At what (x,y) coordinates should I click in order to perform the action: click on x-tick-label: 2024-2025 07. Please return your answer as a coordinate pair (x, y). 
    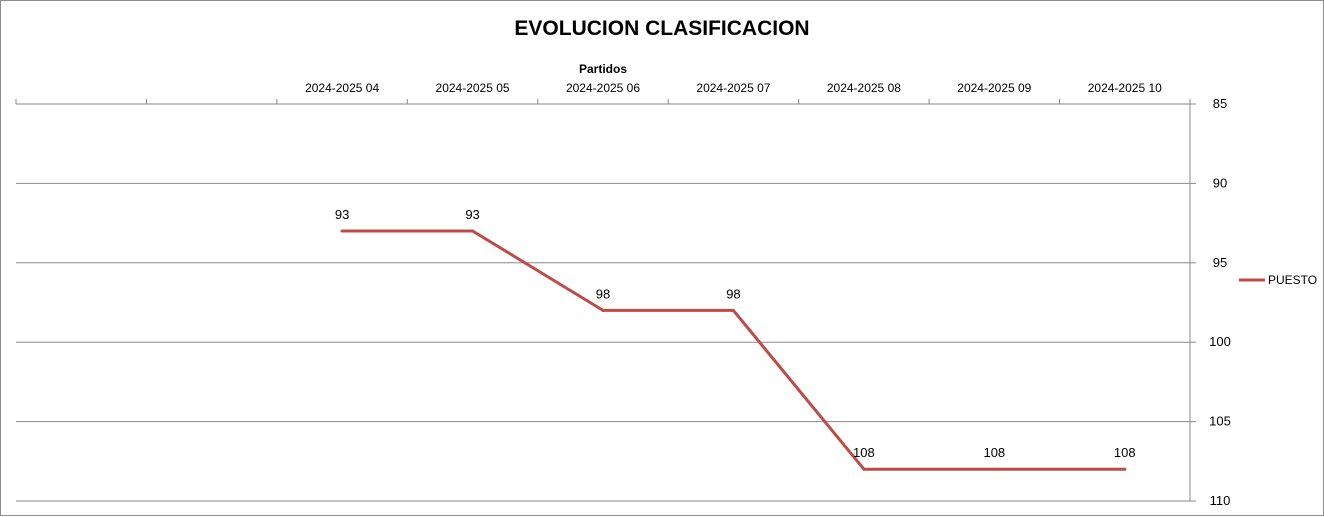
    Looking at the image, I should click on (733, 88).